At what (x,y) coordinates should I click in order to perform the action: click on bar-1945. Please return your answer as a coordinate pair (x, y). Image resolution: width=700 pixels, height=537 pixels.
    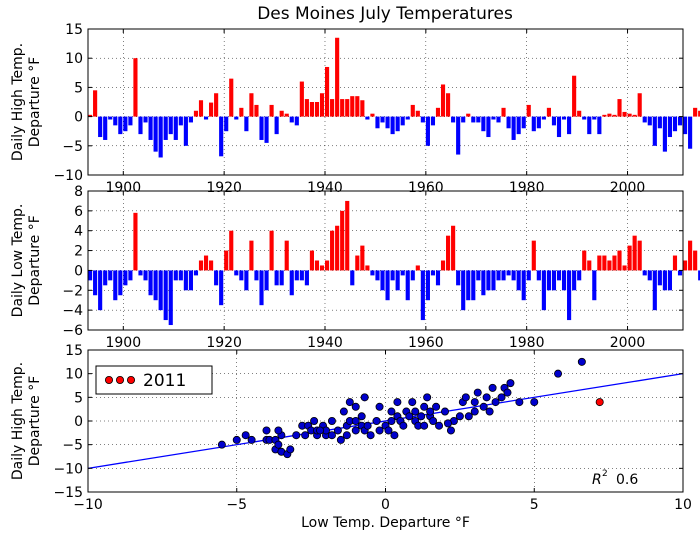
    Looking at the image, I should click on (352, 278).